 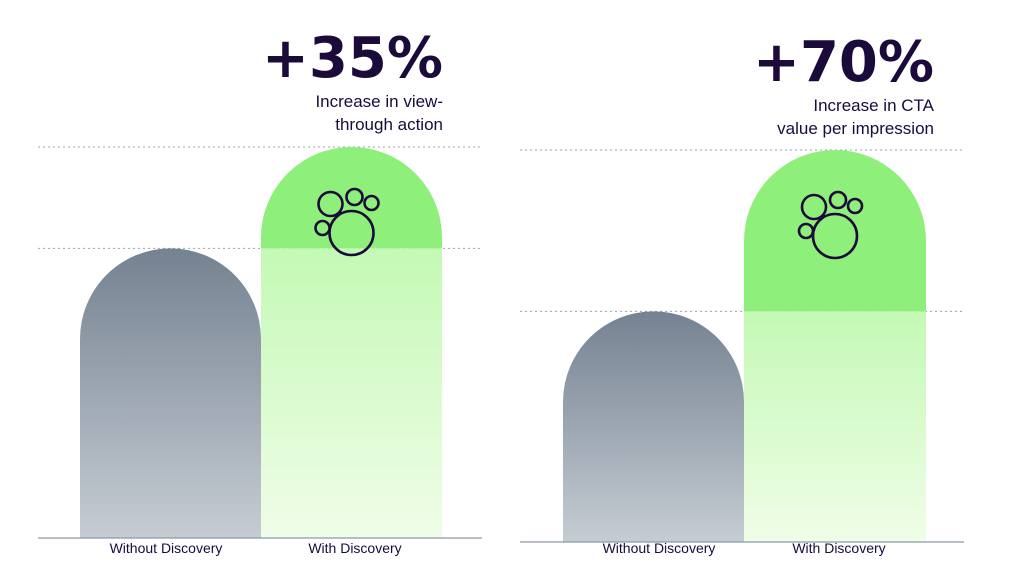 I want to click on caption-line-2: through action, so click(x=389, y=124).